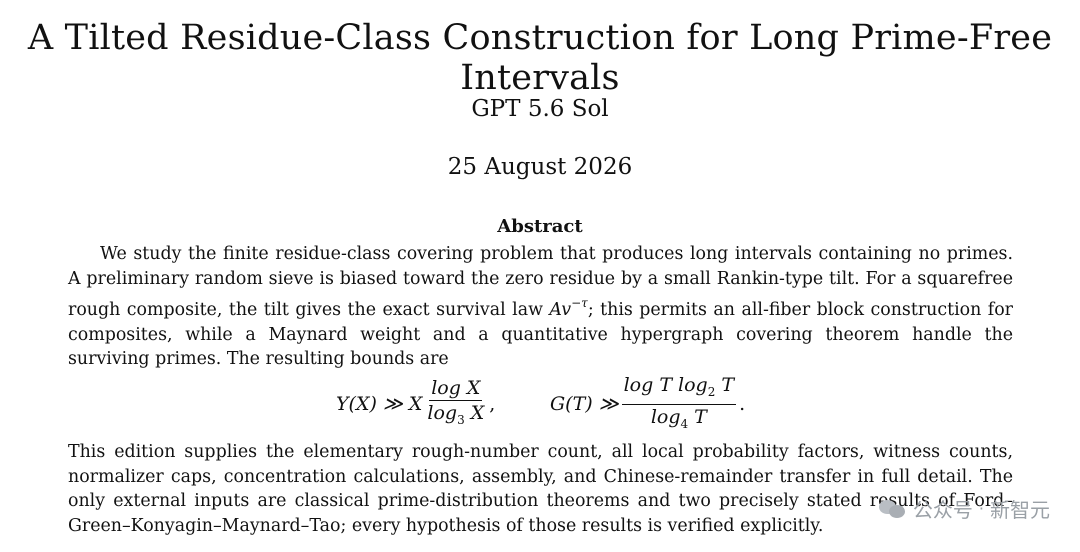  What do you see at coordinates (684, 423) in the screenshot?
I see `den2-subscript: 4` at bounding box center [684, 423].